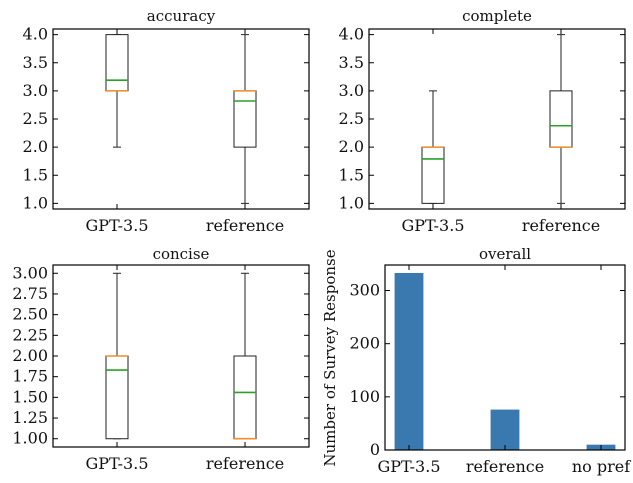 Image resolution: width=633 pixels, height=483 pixels. I want to click on x-tick-label: no pref, so click(601, 466).